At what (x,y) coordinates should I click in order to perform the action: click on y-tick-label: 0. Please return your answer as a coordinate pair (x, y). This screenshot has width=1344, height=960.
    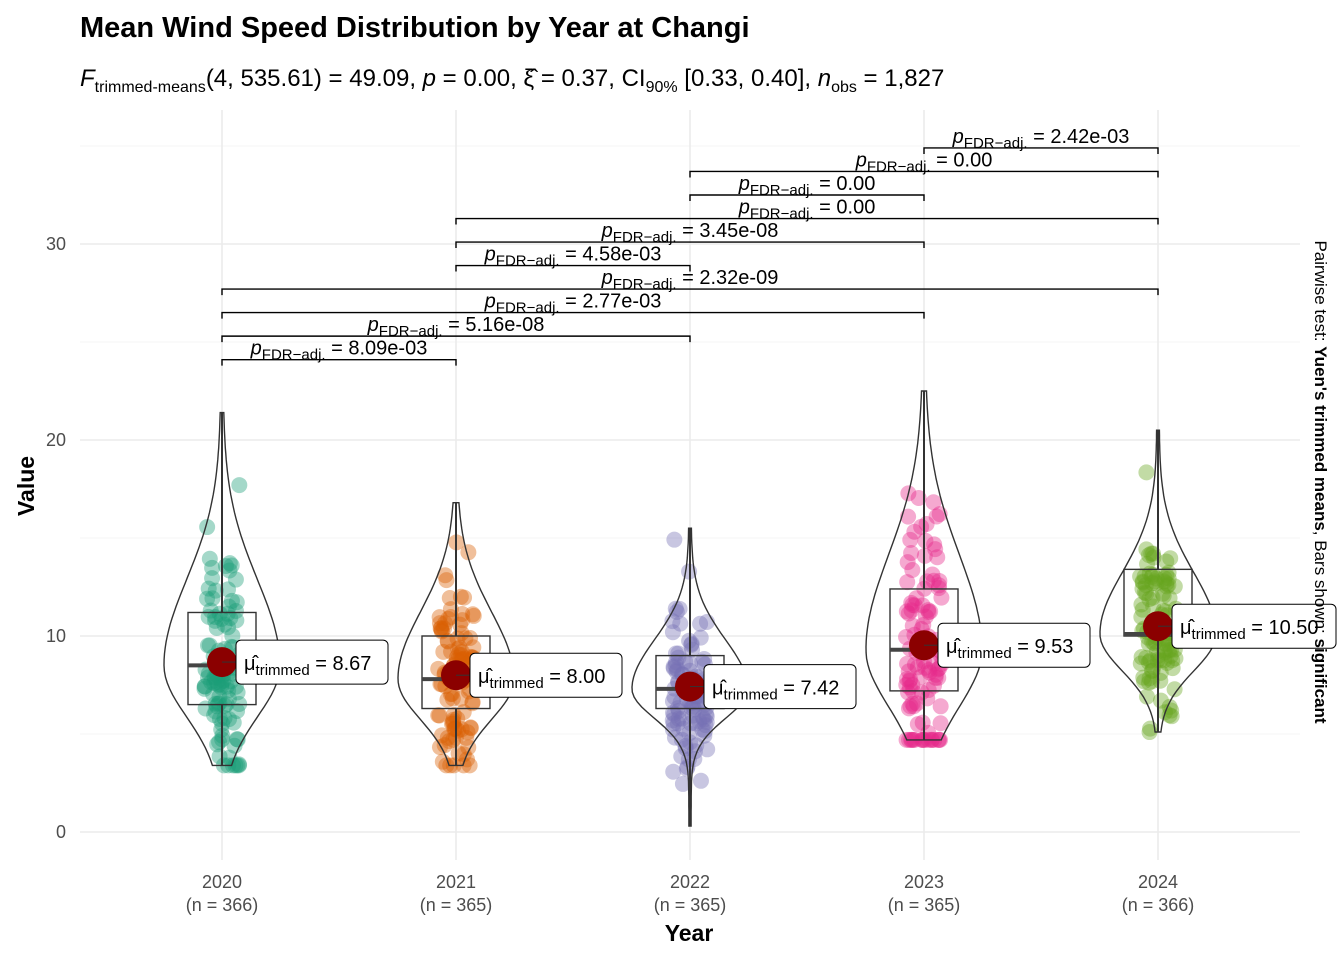
    Looking at the image, I should click on (61, 832).